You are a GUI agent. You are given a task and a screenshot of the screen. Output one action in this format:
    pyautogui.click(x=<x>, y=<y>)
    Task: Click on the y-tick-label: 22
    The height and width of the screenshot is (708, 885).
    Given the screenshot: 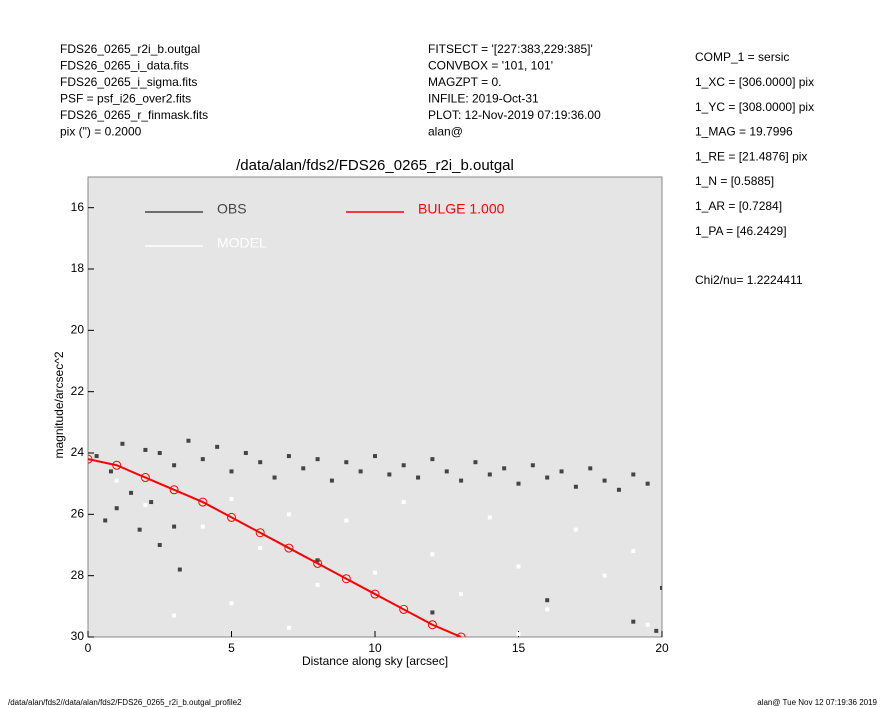 What is the action you would take?
    pyautogui.click(x=78, y=391)
    